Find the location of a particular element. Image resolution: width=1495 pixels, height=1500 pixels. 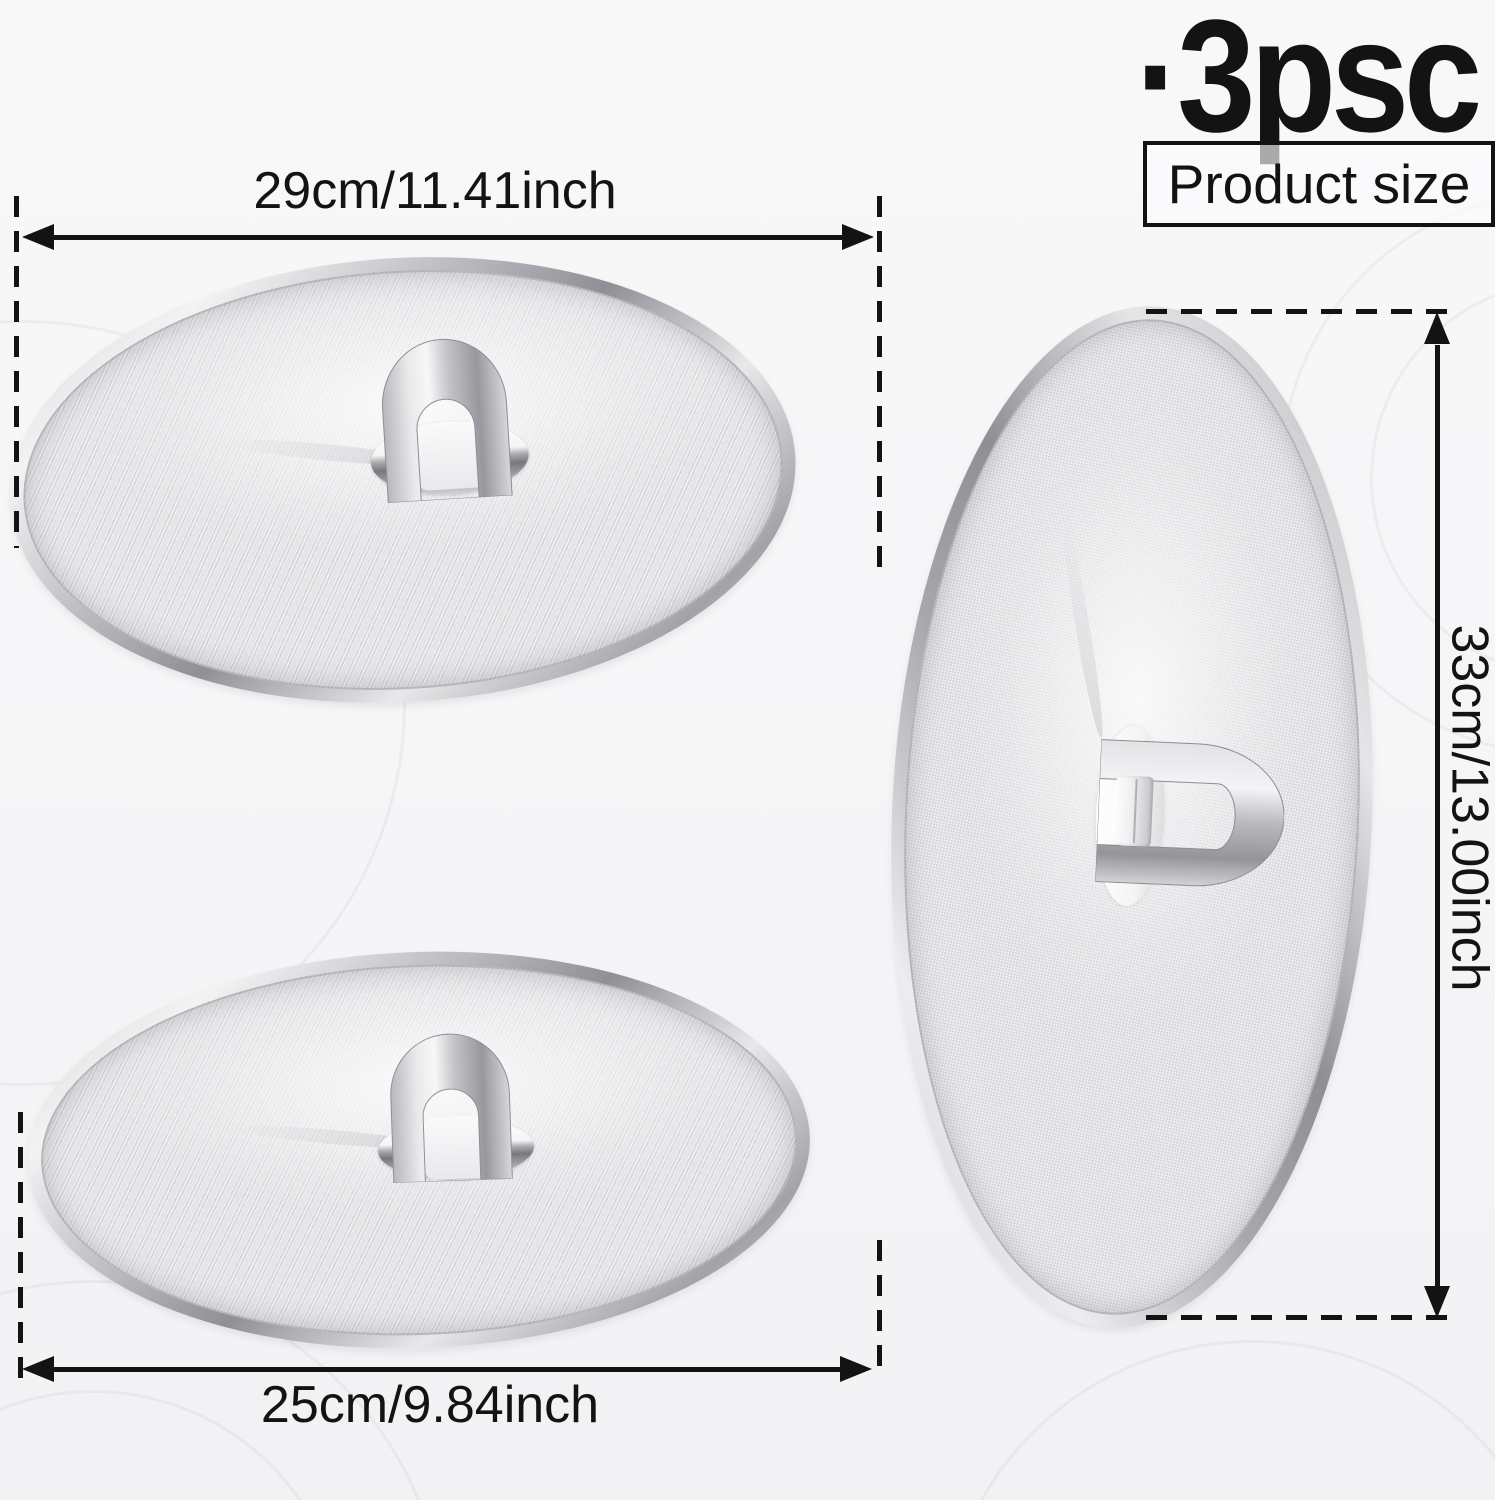

arrowhead-down-icon is located at coordinates (1437, 1302).